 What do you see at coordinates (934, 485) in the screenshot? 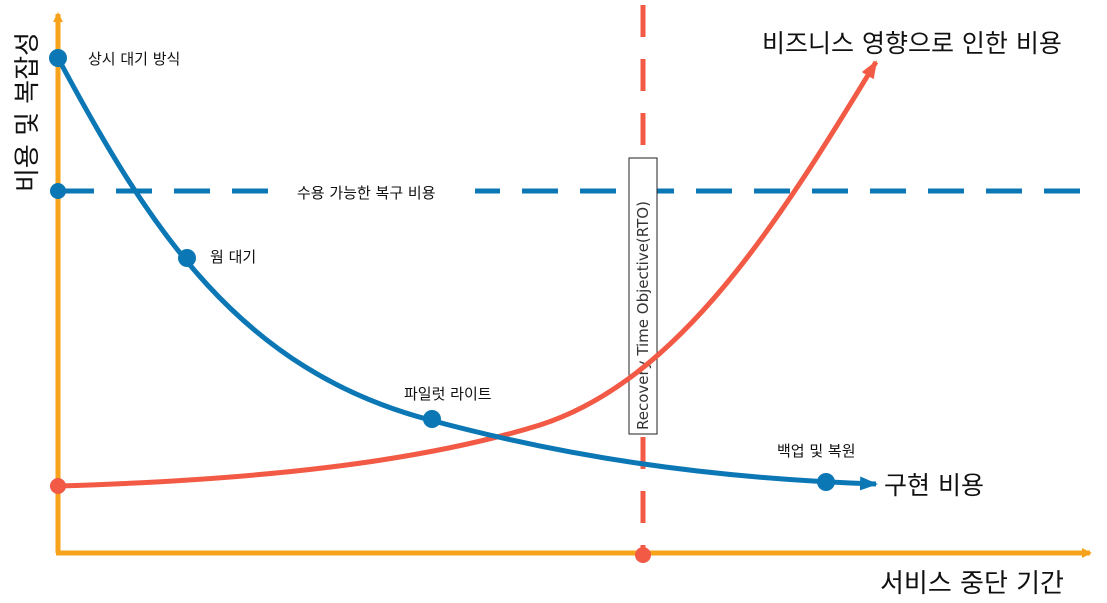
I see `implementation-cost-label: 구현 비용` at bounding box center [934, 485].